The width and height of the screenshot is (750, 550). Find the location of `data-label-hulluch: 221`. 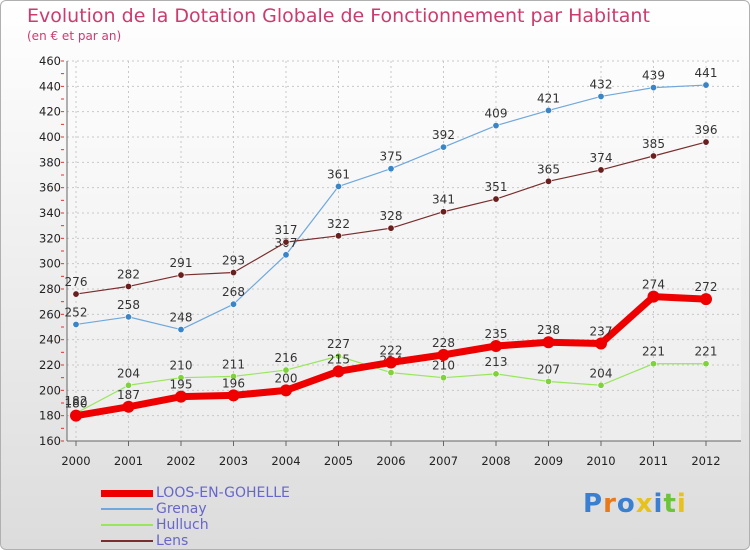

data-label-hulluch: 221 is located at coordinates (653, 352).